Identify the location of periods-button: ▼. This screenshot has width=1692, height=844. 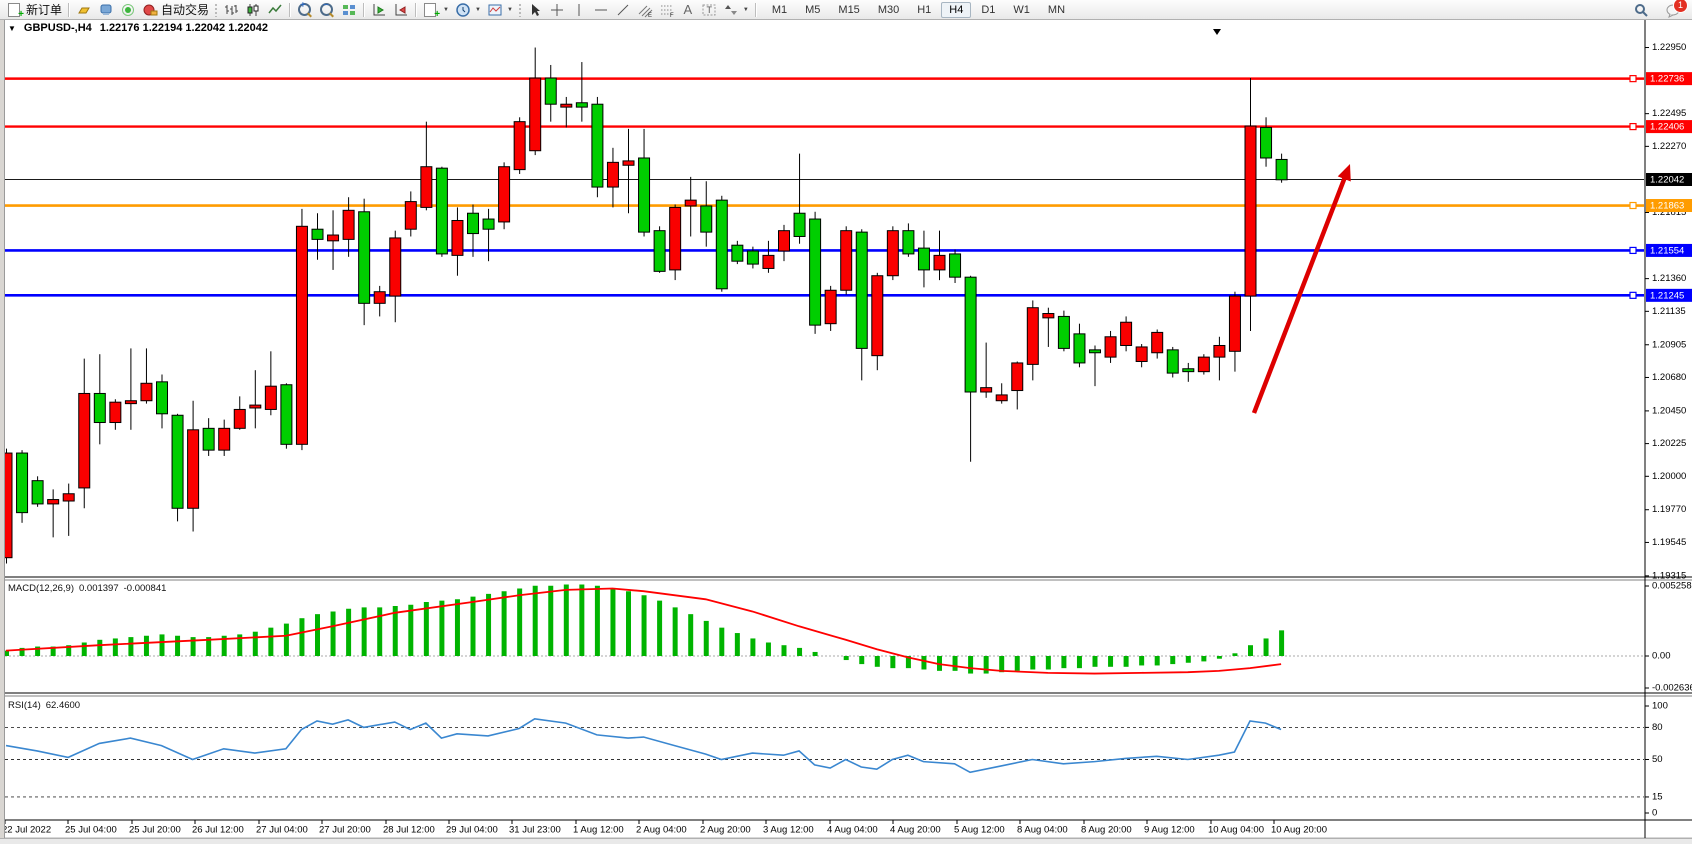
(468, 9).